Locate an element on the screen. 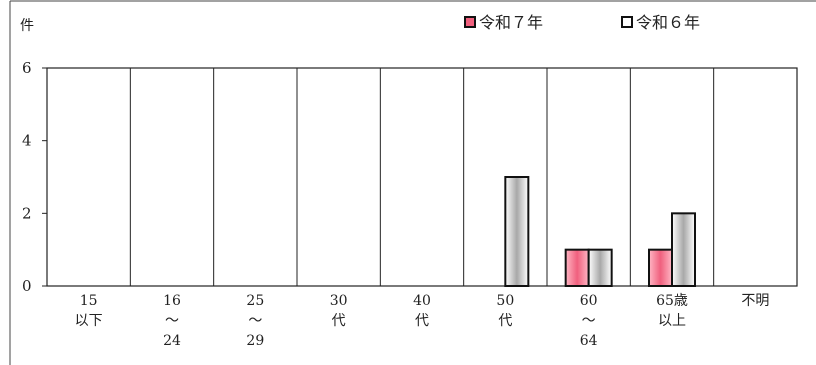 This screenshot has width=816, height=365. x-tick-label: 不明 is located at coordinates (755, 301).